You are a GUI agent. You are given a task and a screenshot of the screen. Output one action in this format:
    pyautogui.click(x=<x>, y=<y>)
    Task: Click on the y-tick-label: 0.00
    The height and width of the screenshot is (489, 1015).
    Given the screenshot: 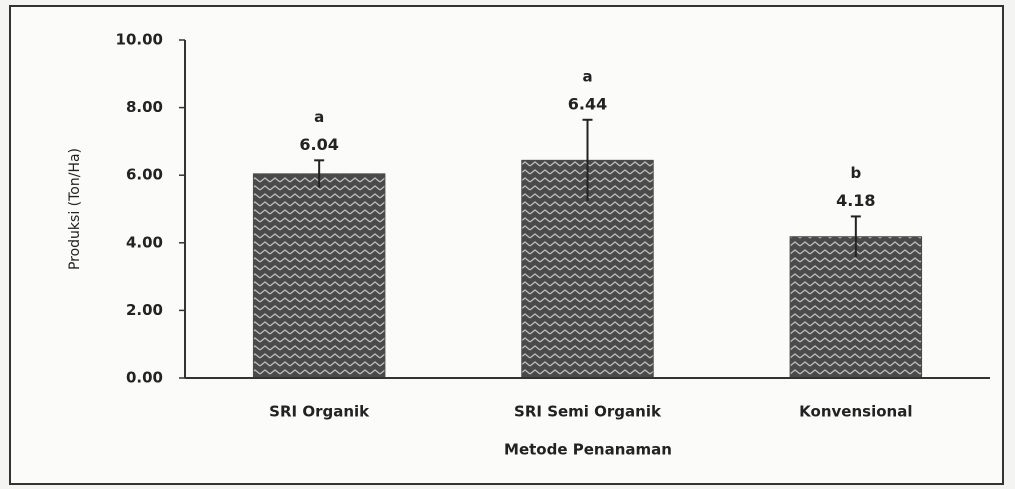 What is the action you would take?
    pyautogui.click(x=144, y=378)
    